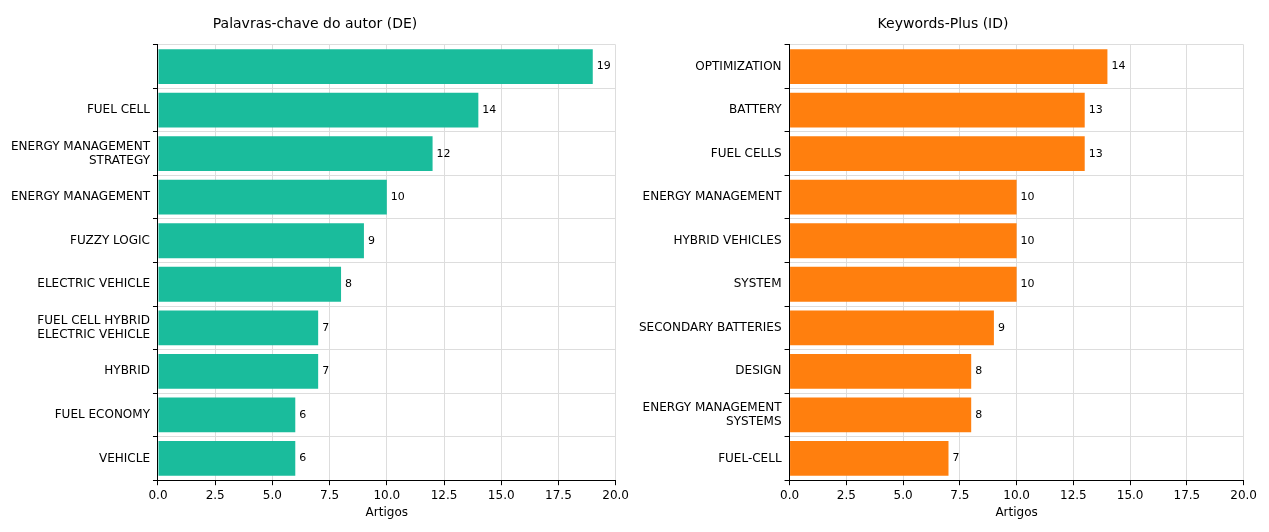 This screenshot has height=532, width=1269. Describe the element at coordinates (603, 66) in the screenshot. I see `data-label: 19` at that location.